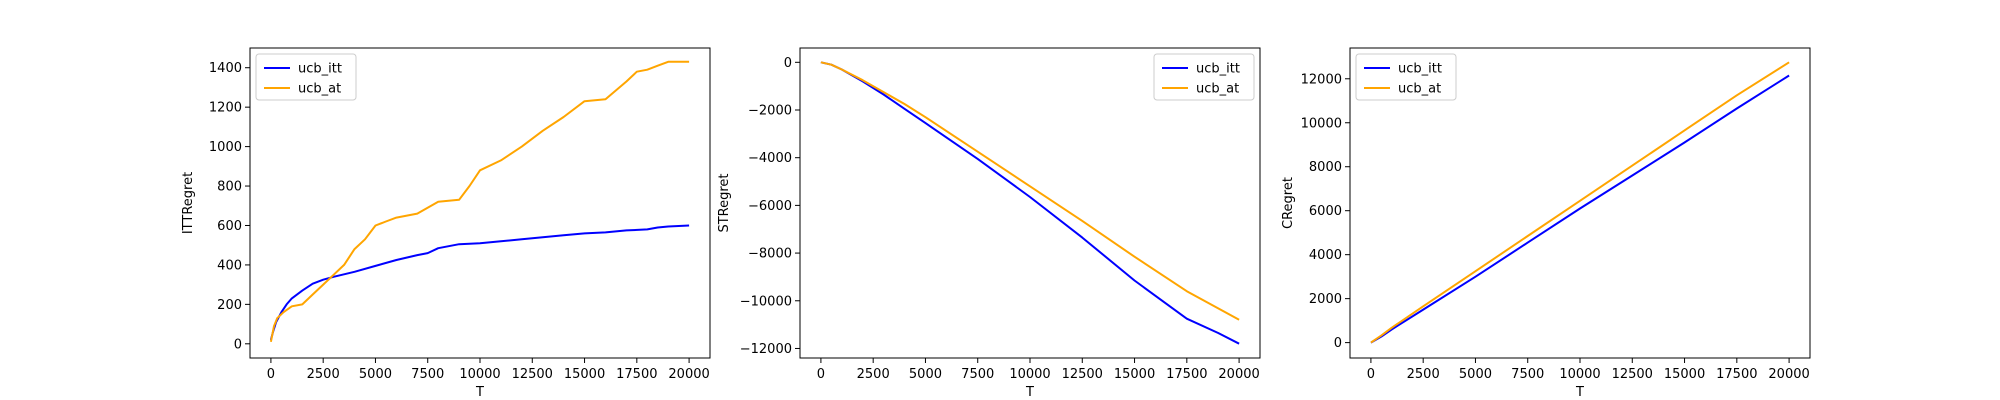  Describe the element at coordinates (1325, 211) in the screenshot. I see `y-tick-label: 6000` at that location.